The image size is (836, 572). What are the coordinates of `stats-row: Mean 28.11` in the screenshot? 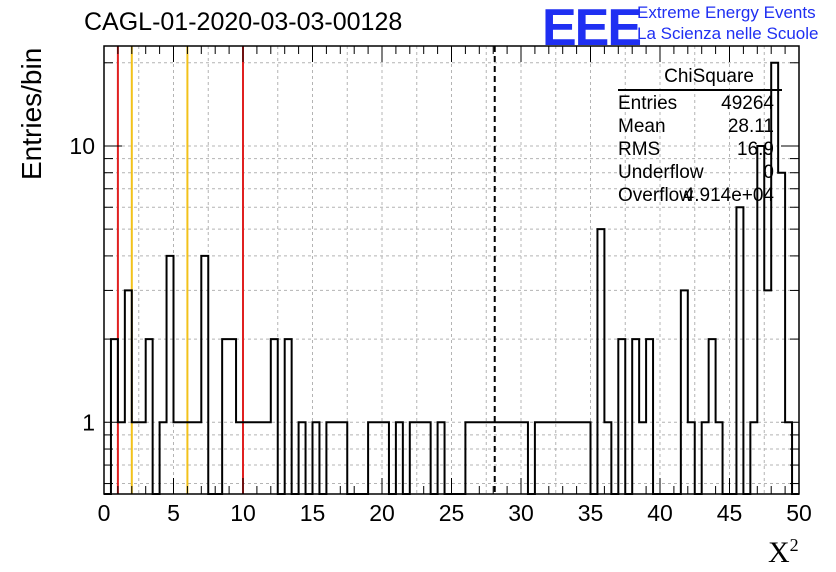 It's located at (697, 127).